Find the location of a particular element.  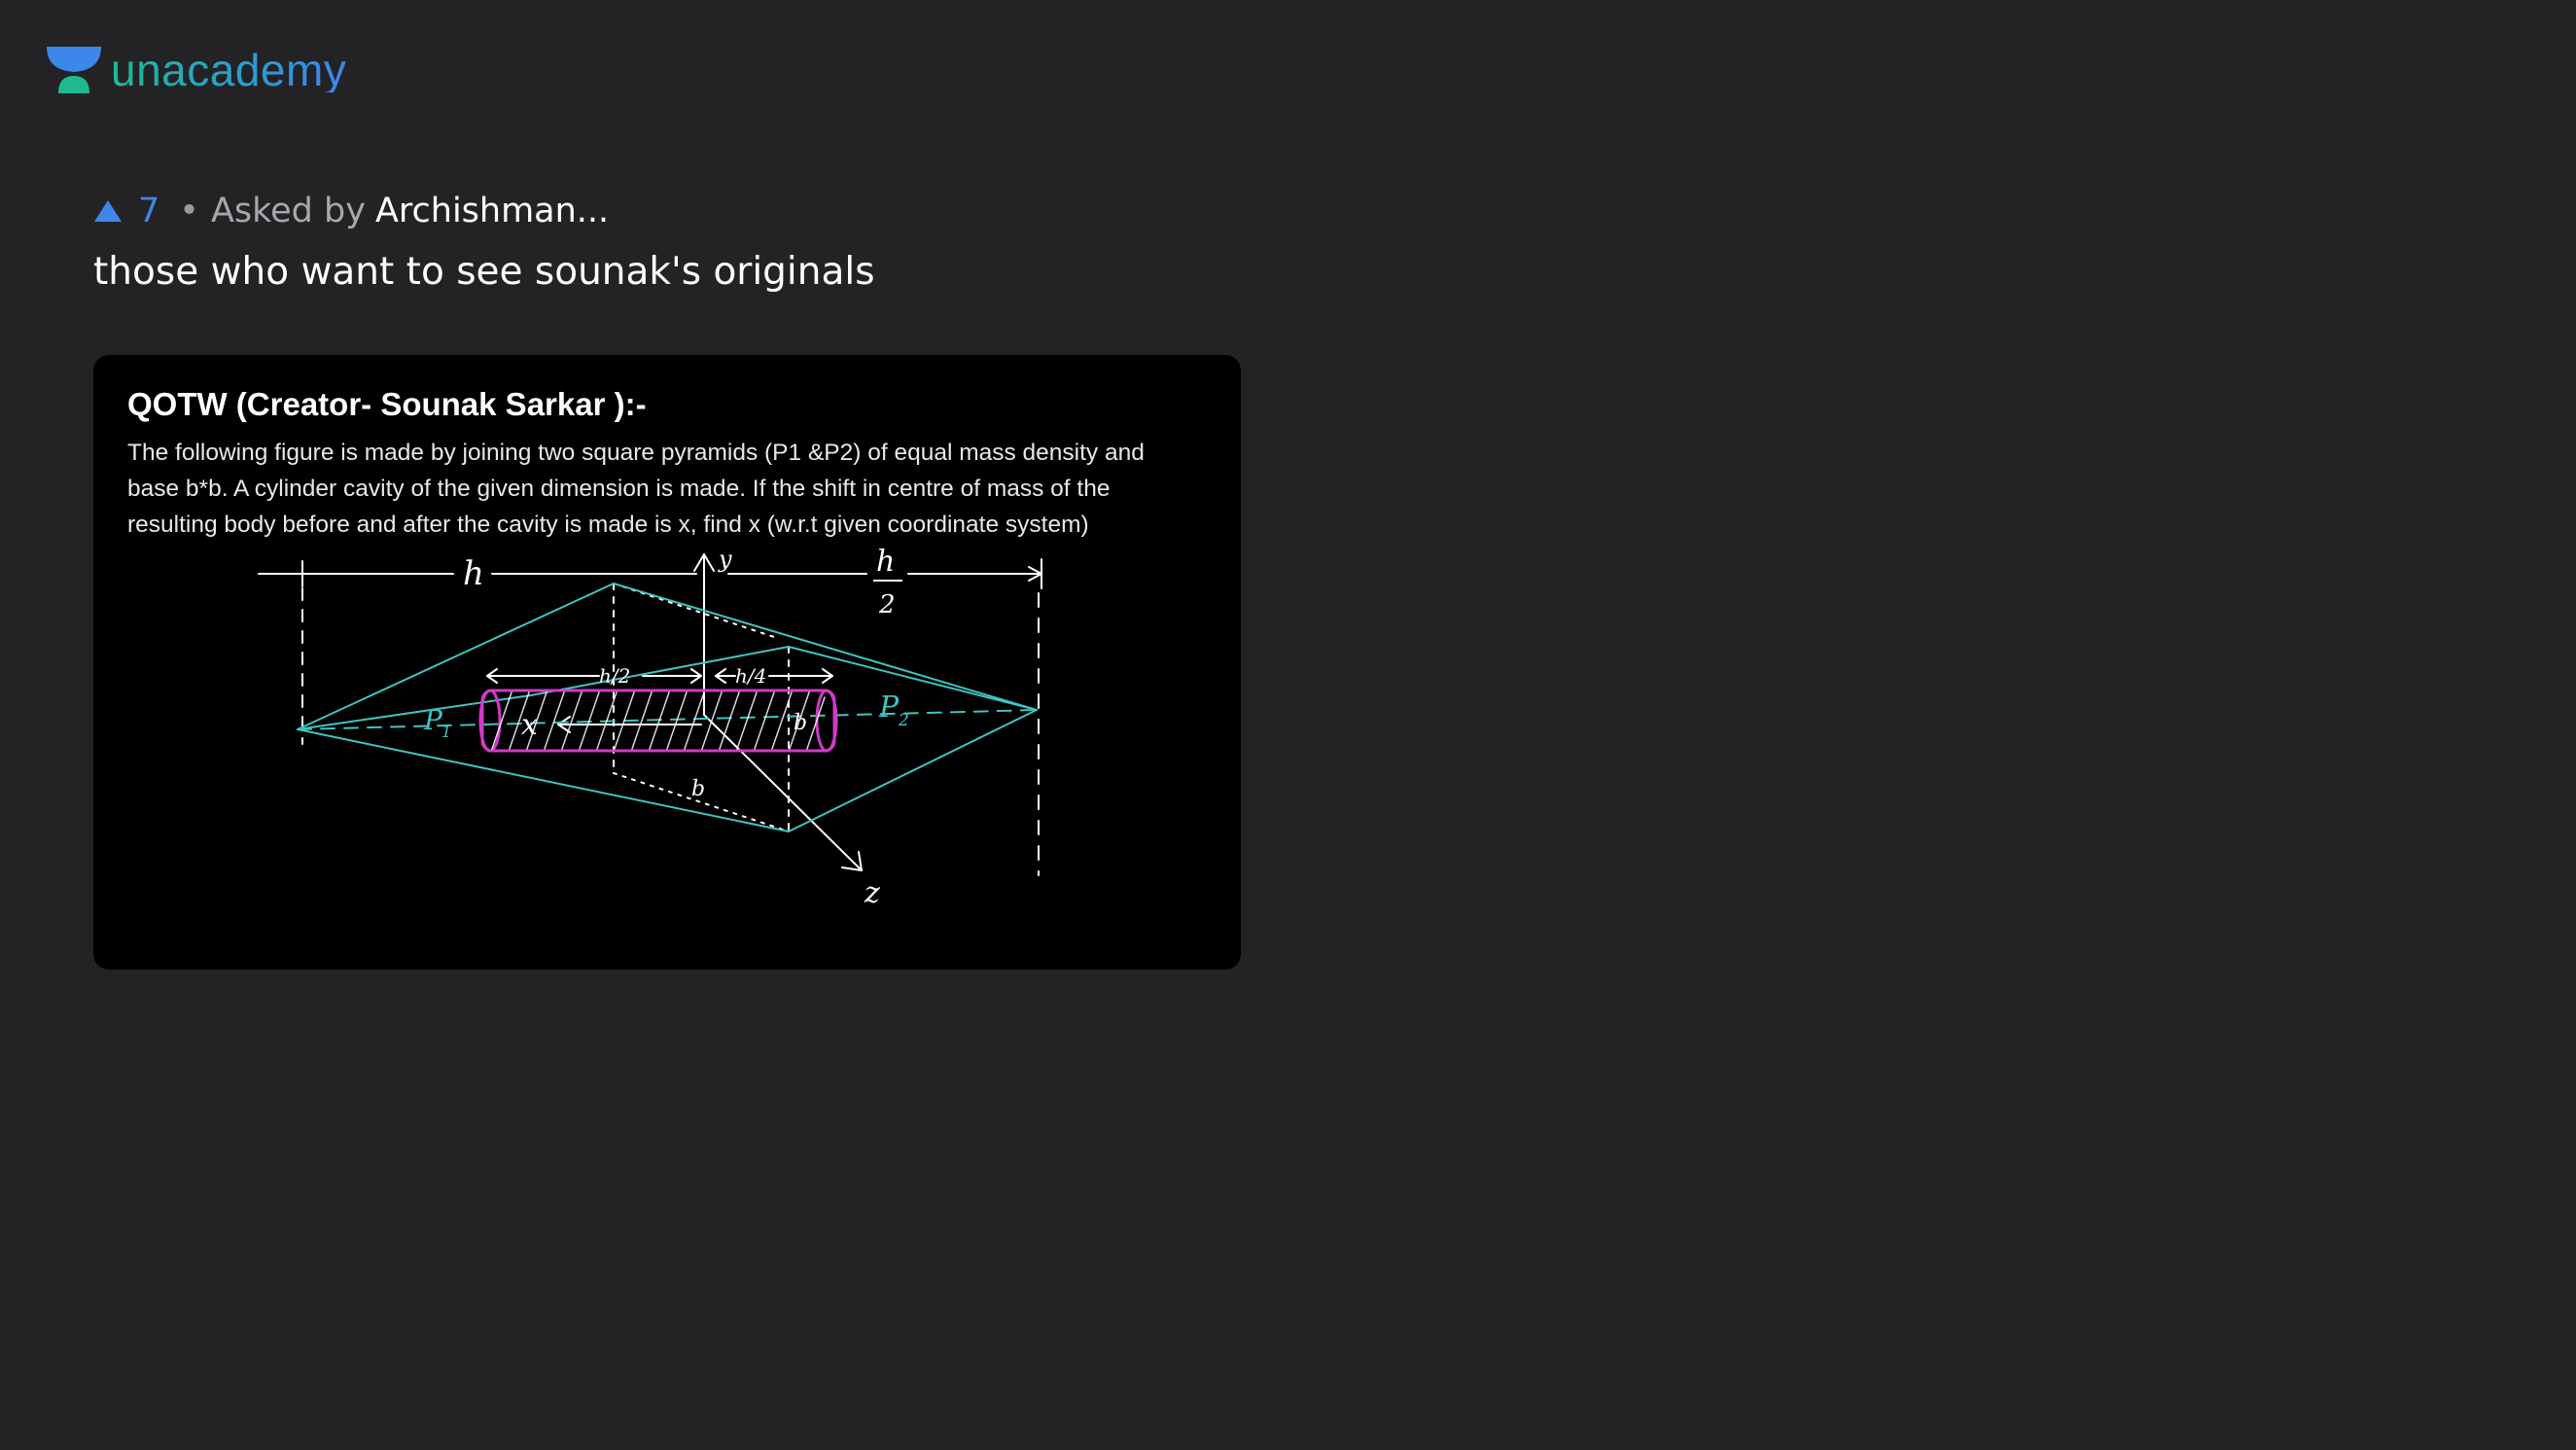

unacademy-logo: unacademy is located at coordinates (195, 70).